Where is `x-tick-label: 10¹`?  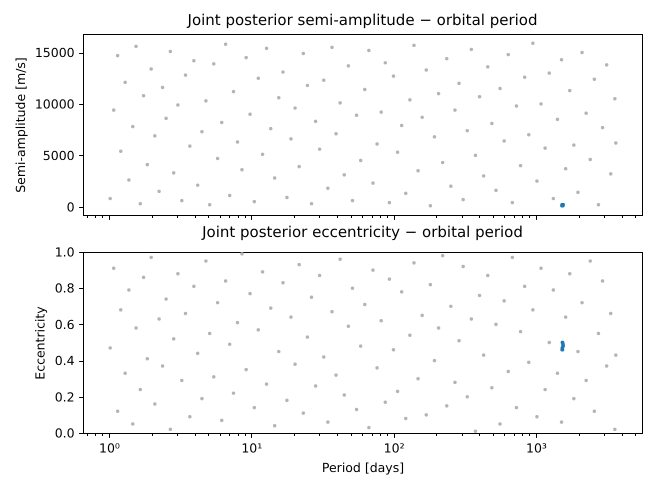
x-tick-label: 10¹ is located at coordinates (251, 448).